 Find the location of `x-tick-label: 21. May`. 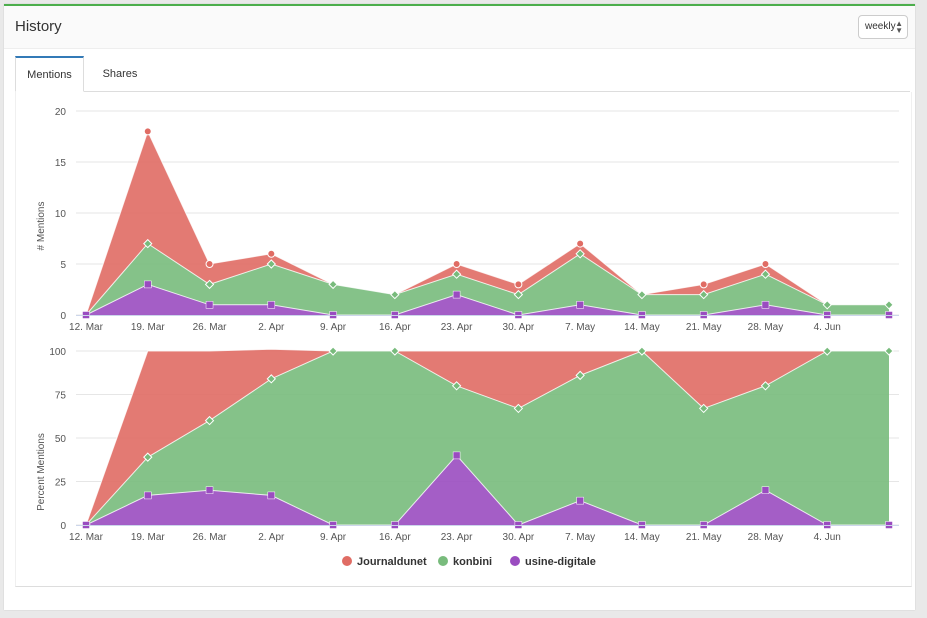

x-tick-label: 21. May is located at coordinates (704, 327).